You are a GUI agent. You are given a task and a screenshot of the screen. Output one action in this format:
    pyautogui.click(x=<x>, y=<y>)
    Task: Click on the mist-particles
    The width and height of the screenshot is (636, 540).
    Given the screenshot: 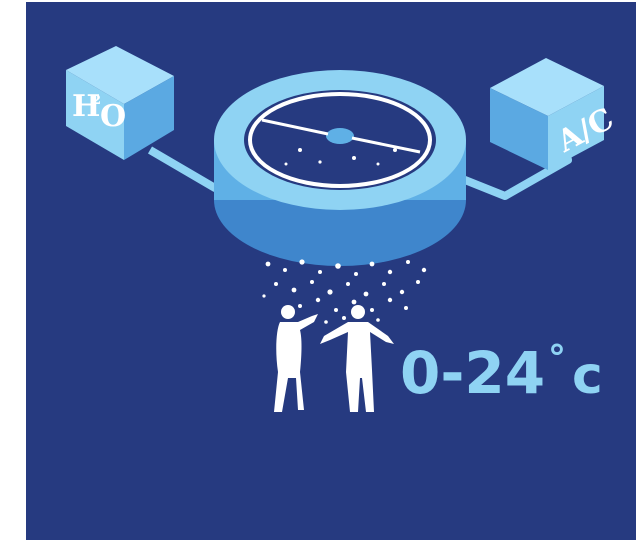 What is the action you would take?
    pyautogui.click(x=344, y=291)
    